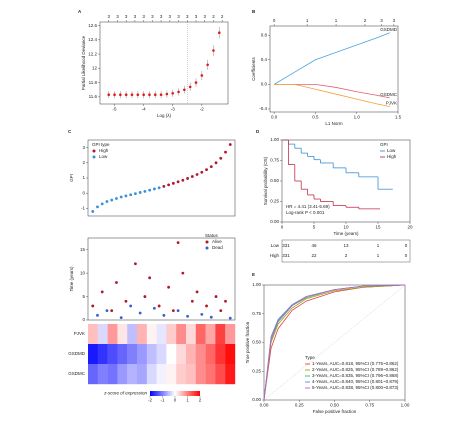 This screenshot has height=426, width=474. I want to click on legend-title: GPI, so click(384, 144).